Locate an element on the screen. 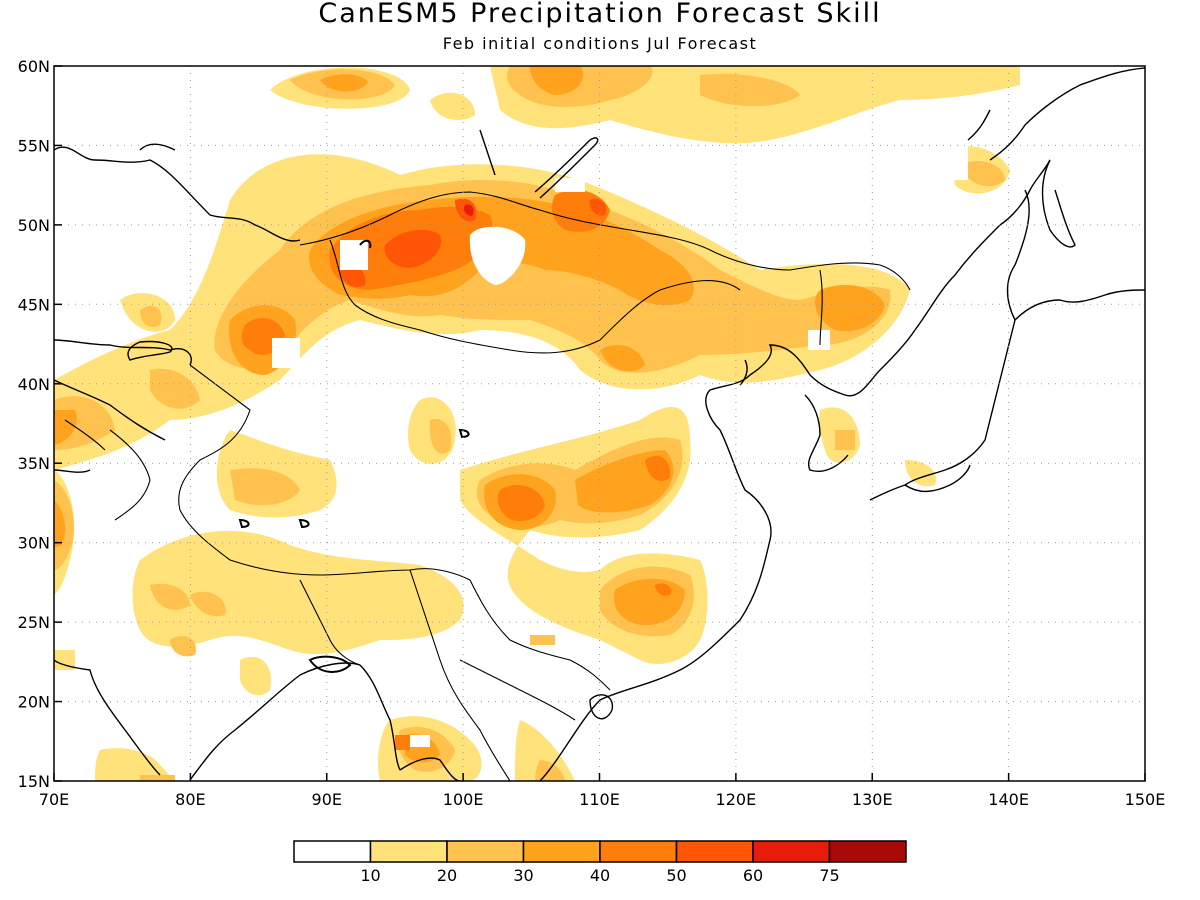  lat-tick-label: 50N is located at coordinates (34, 225).